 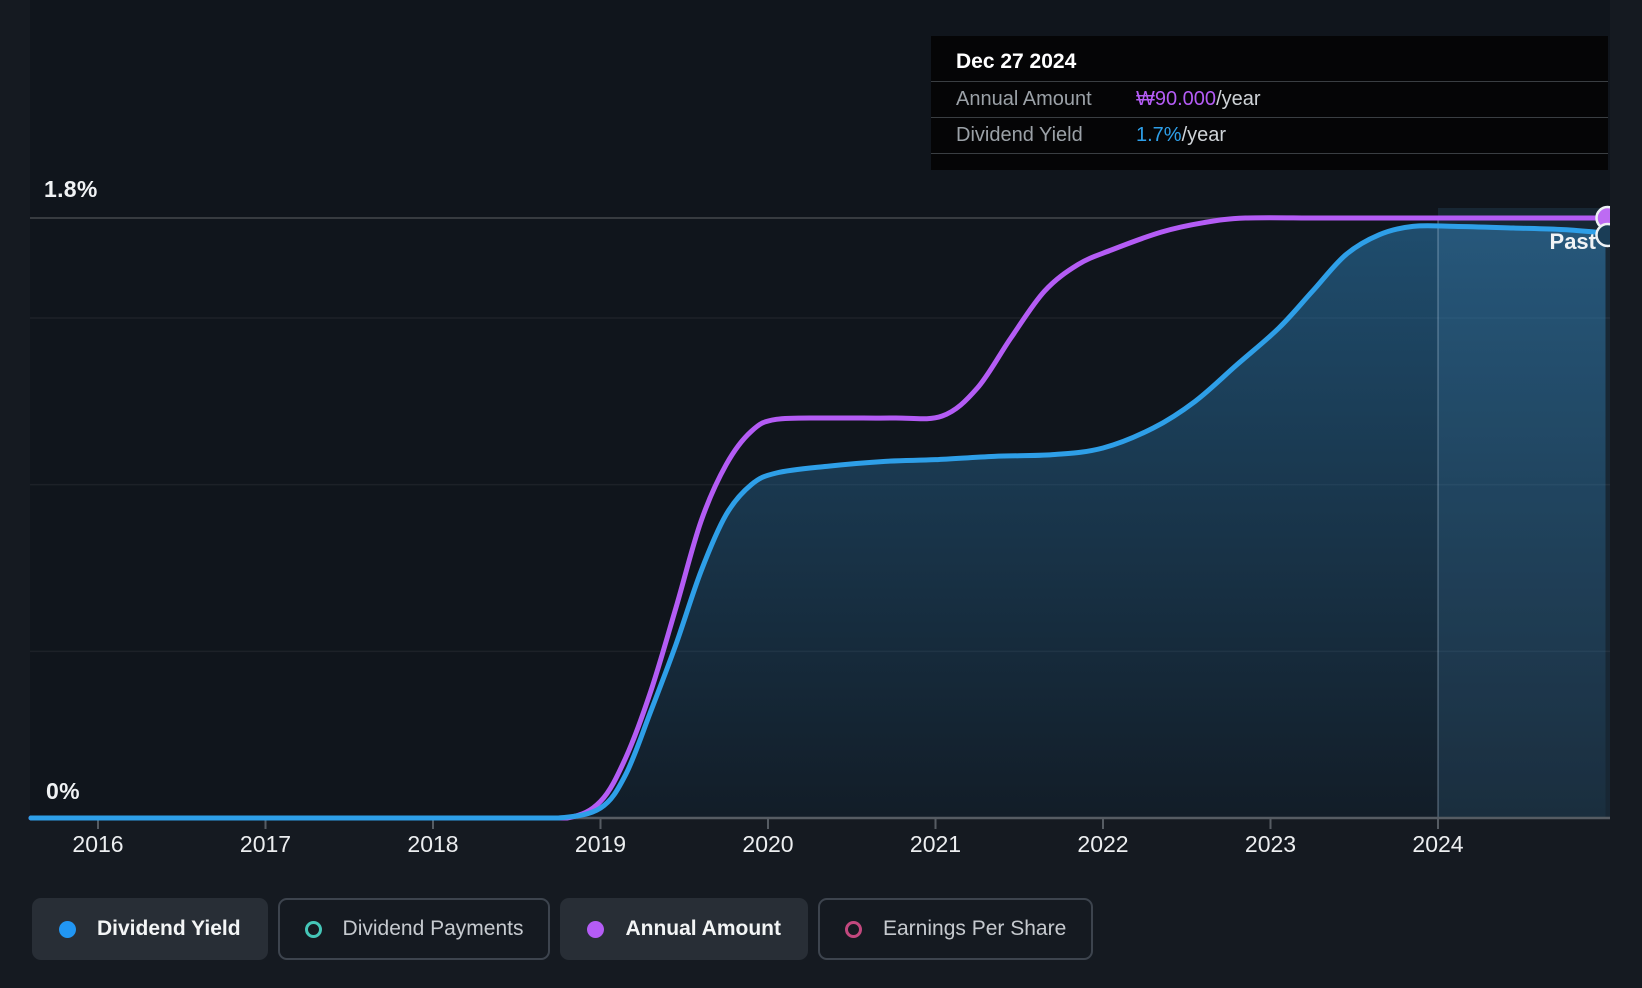 I want to click on legend-button-annual-amount: Annual Amount, so click(x=684, y=929).